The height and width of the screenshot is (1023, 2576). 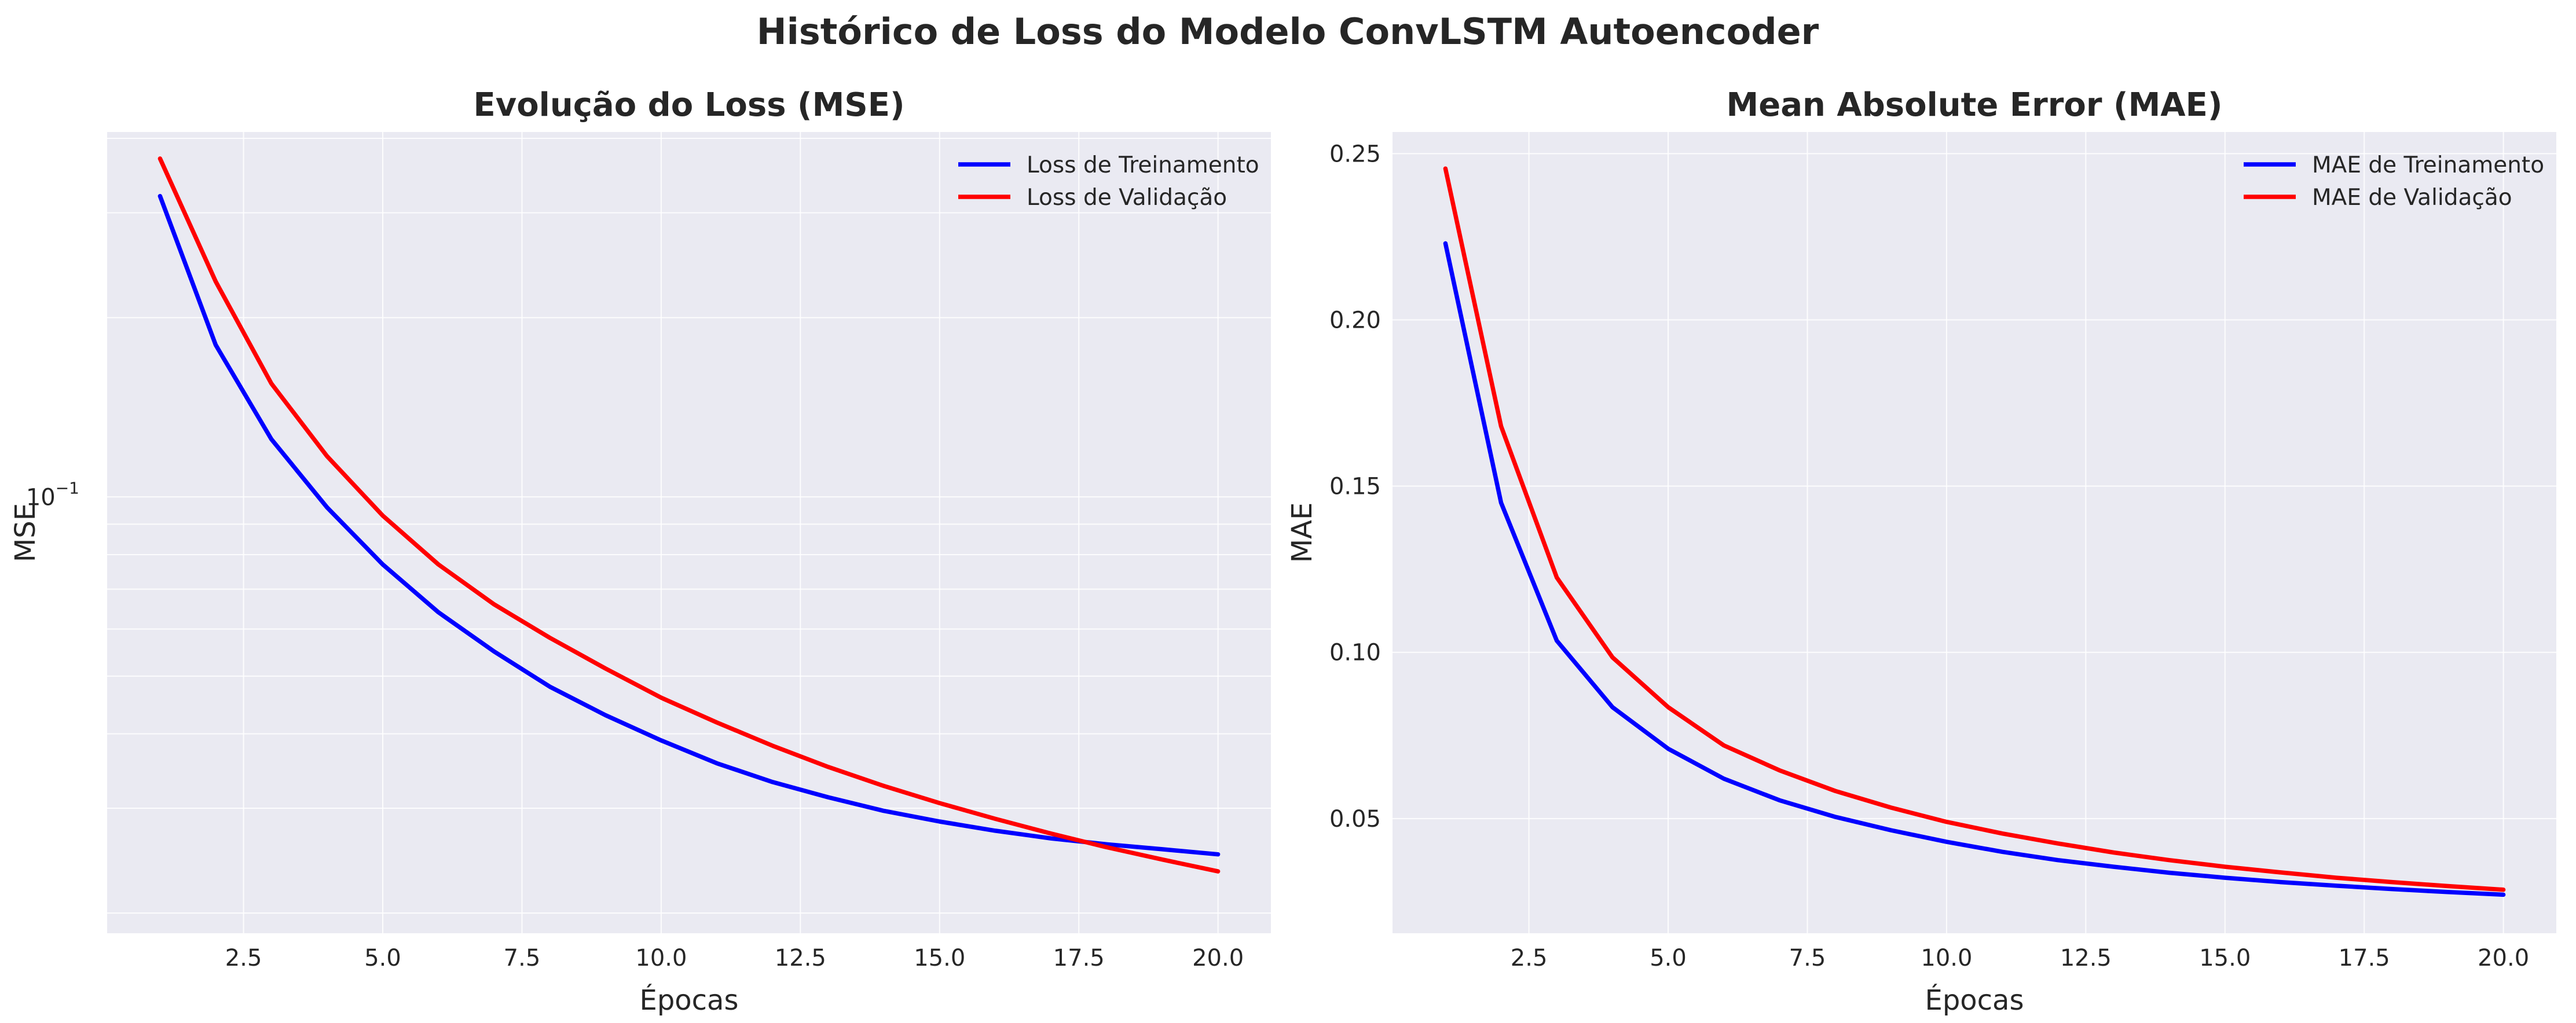 What do you see at coordinates (25, 532) in the screenshot?
I see `y-axis-label: MSE` at bounding box center [25, 532].